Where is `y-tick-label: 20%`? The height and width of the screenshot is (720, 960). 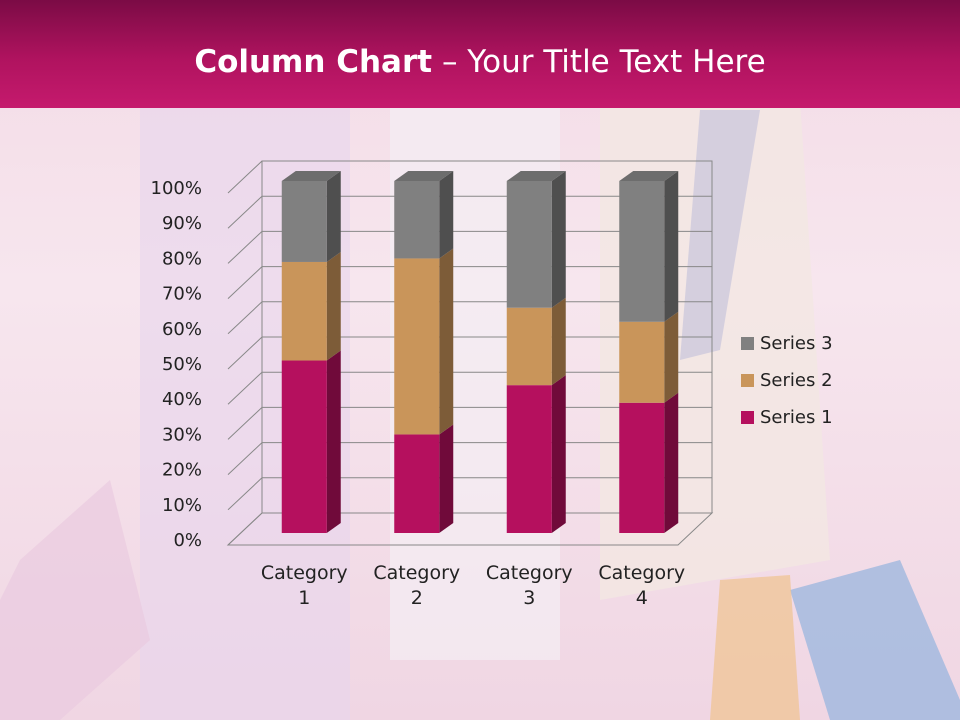 y-tick-label: 20% is located at coordinates (182, 470).